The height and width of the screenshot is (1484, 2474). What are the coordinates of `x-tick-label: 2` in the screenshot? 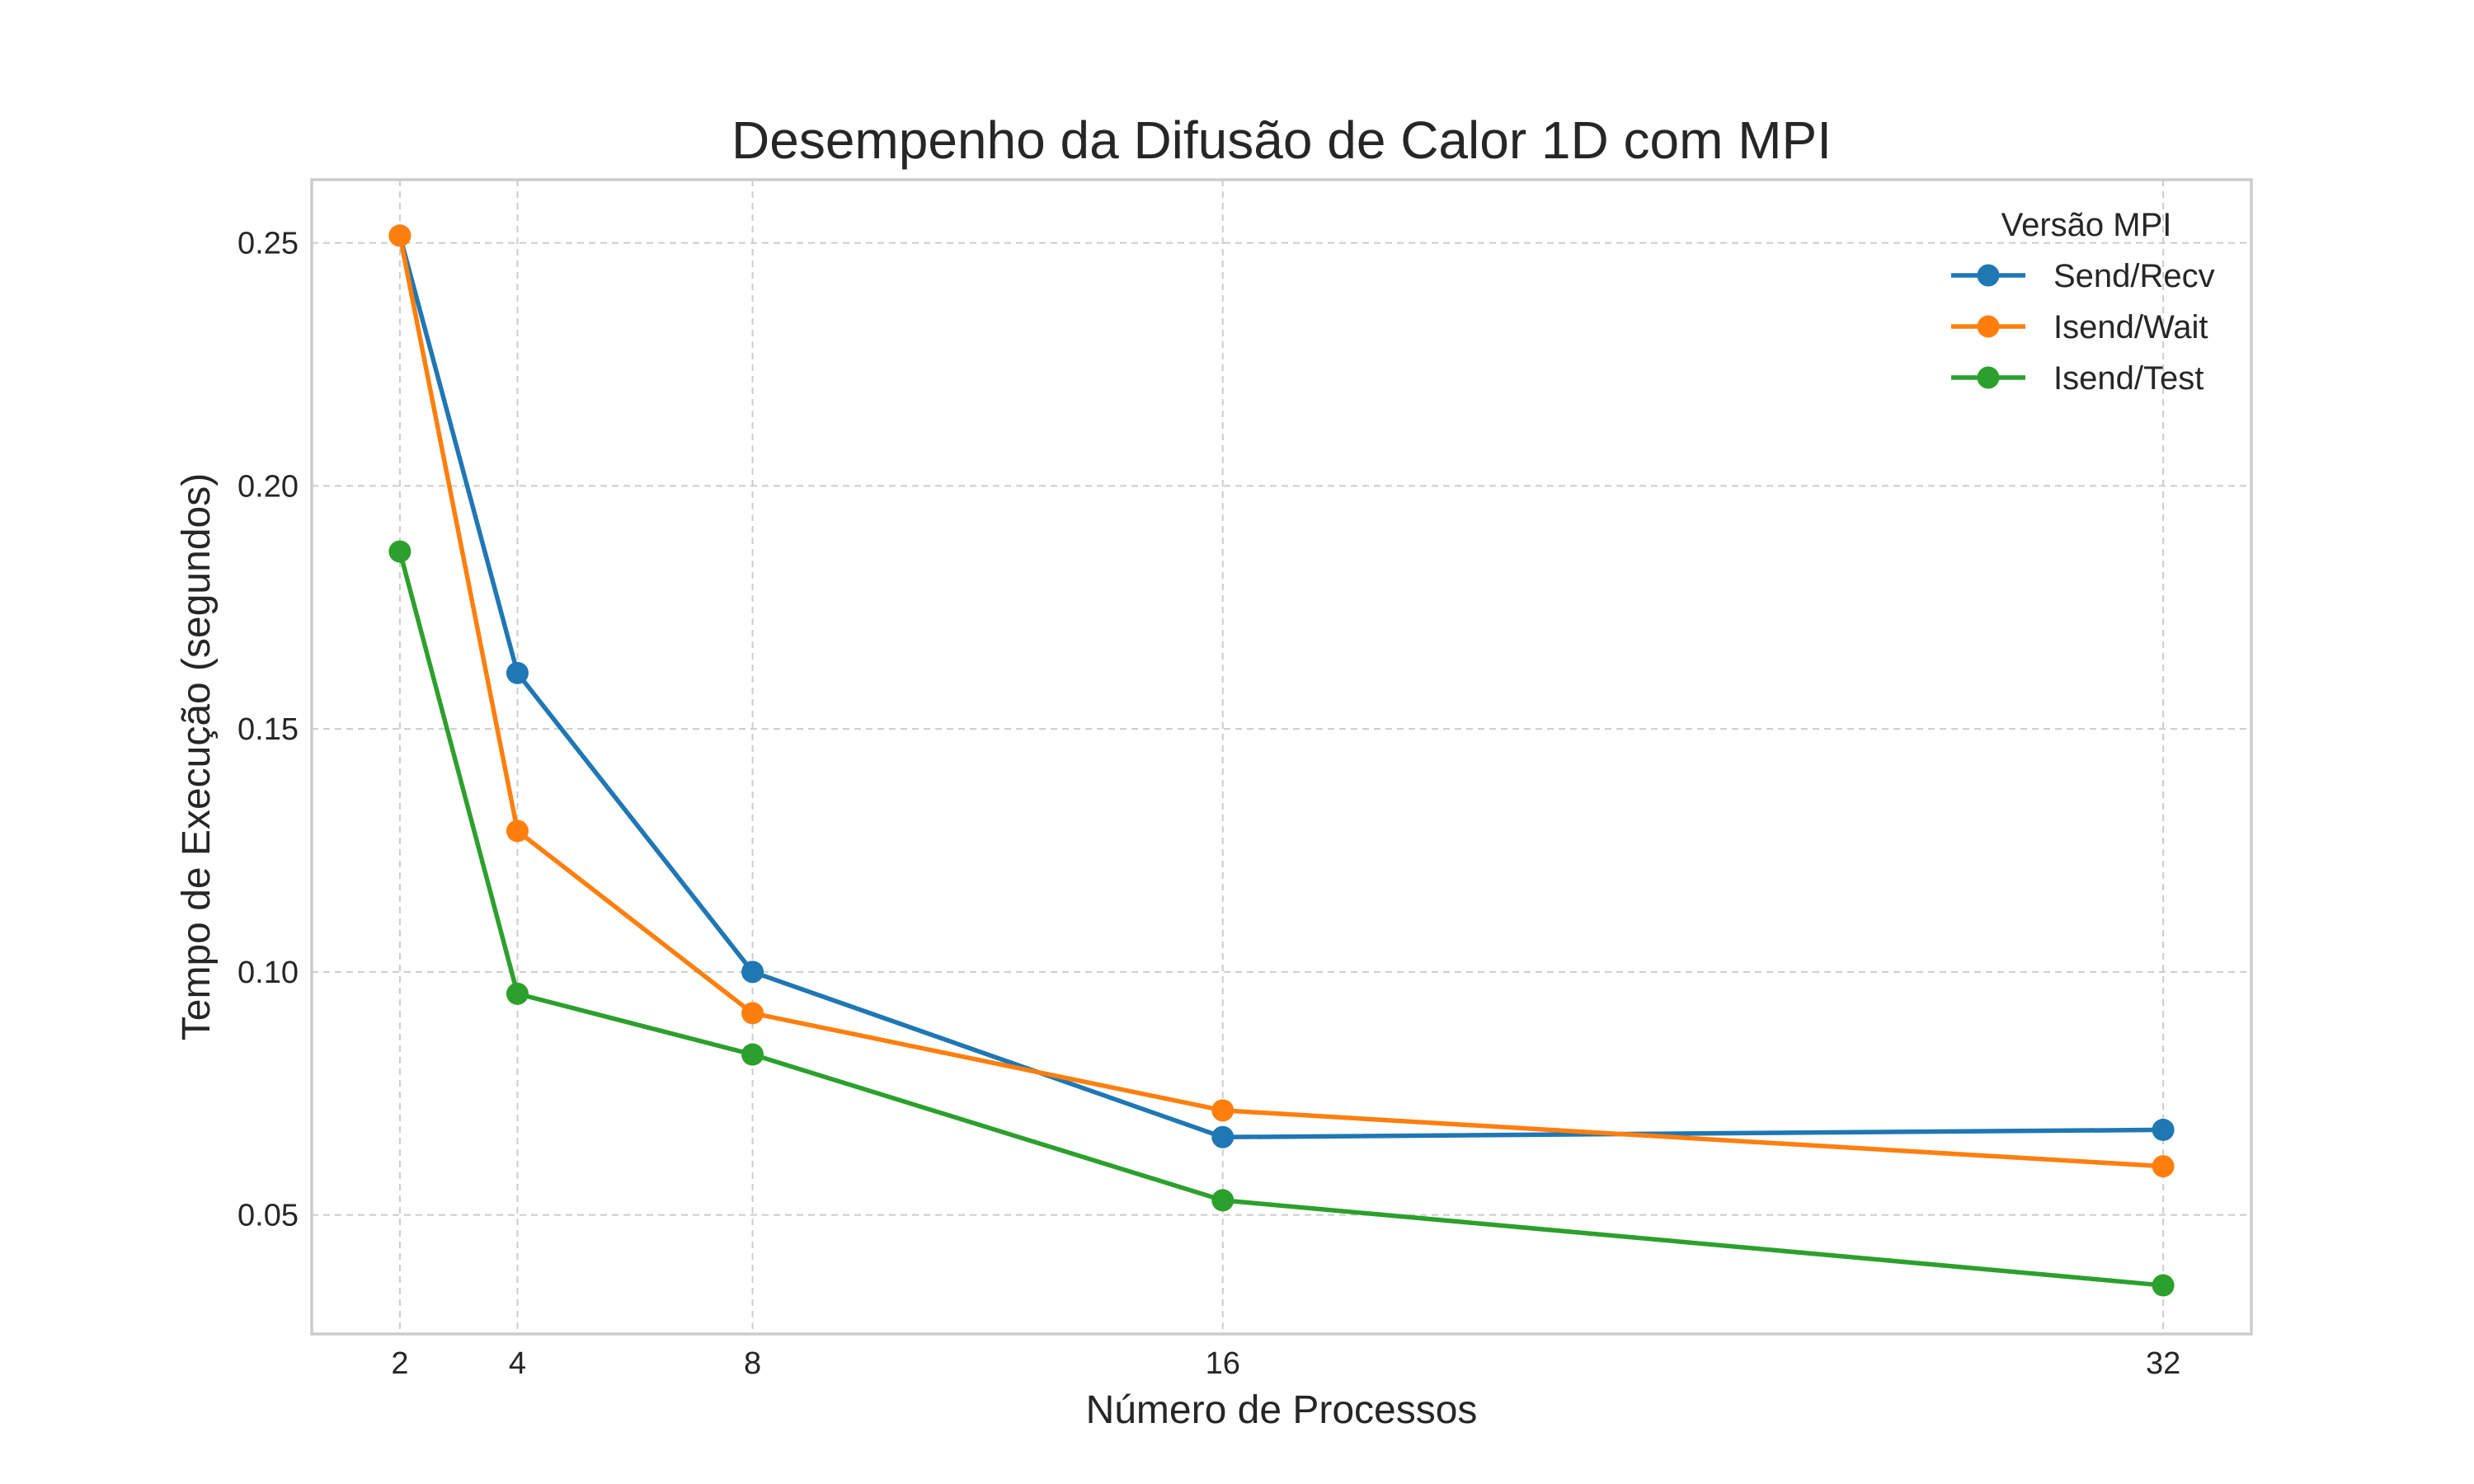 It's located at (399, 1363).